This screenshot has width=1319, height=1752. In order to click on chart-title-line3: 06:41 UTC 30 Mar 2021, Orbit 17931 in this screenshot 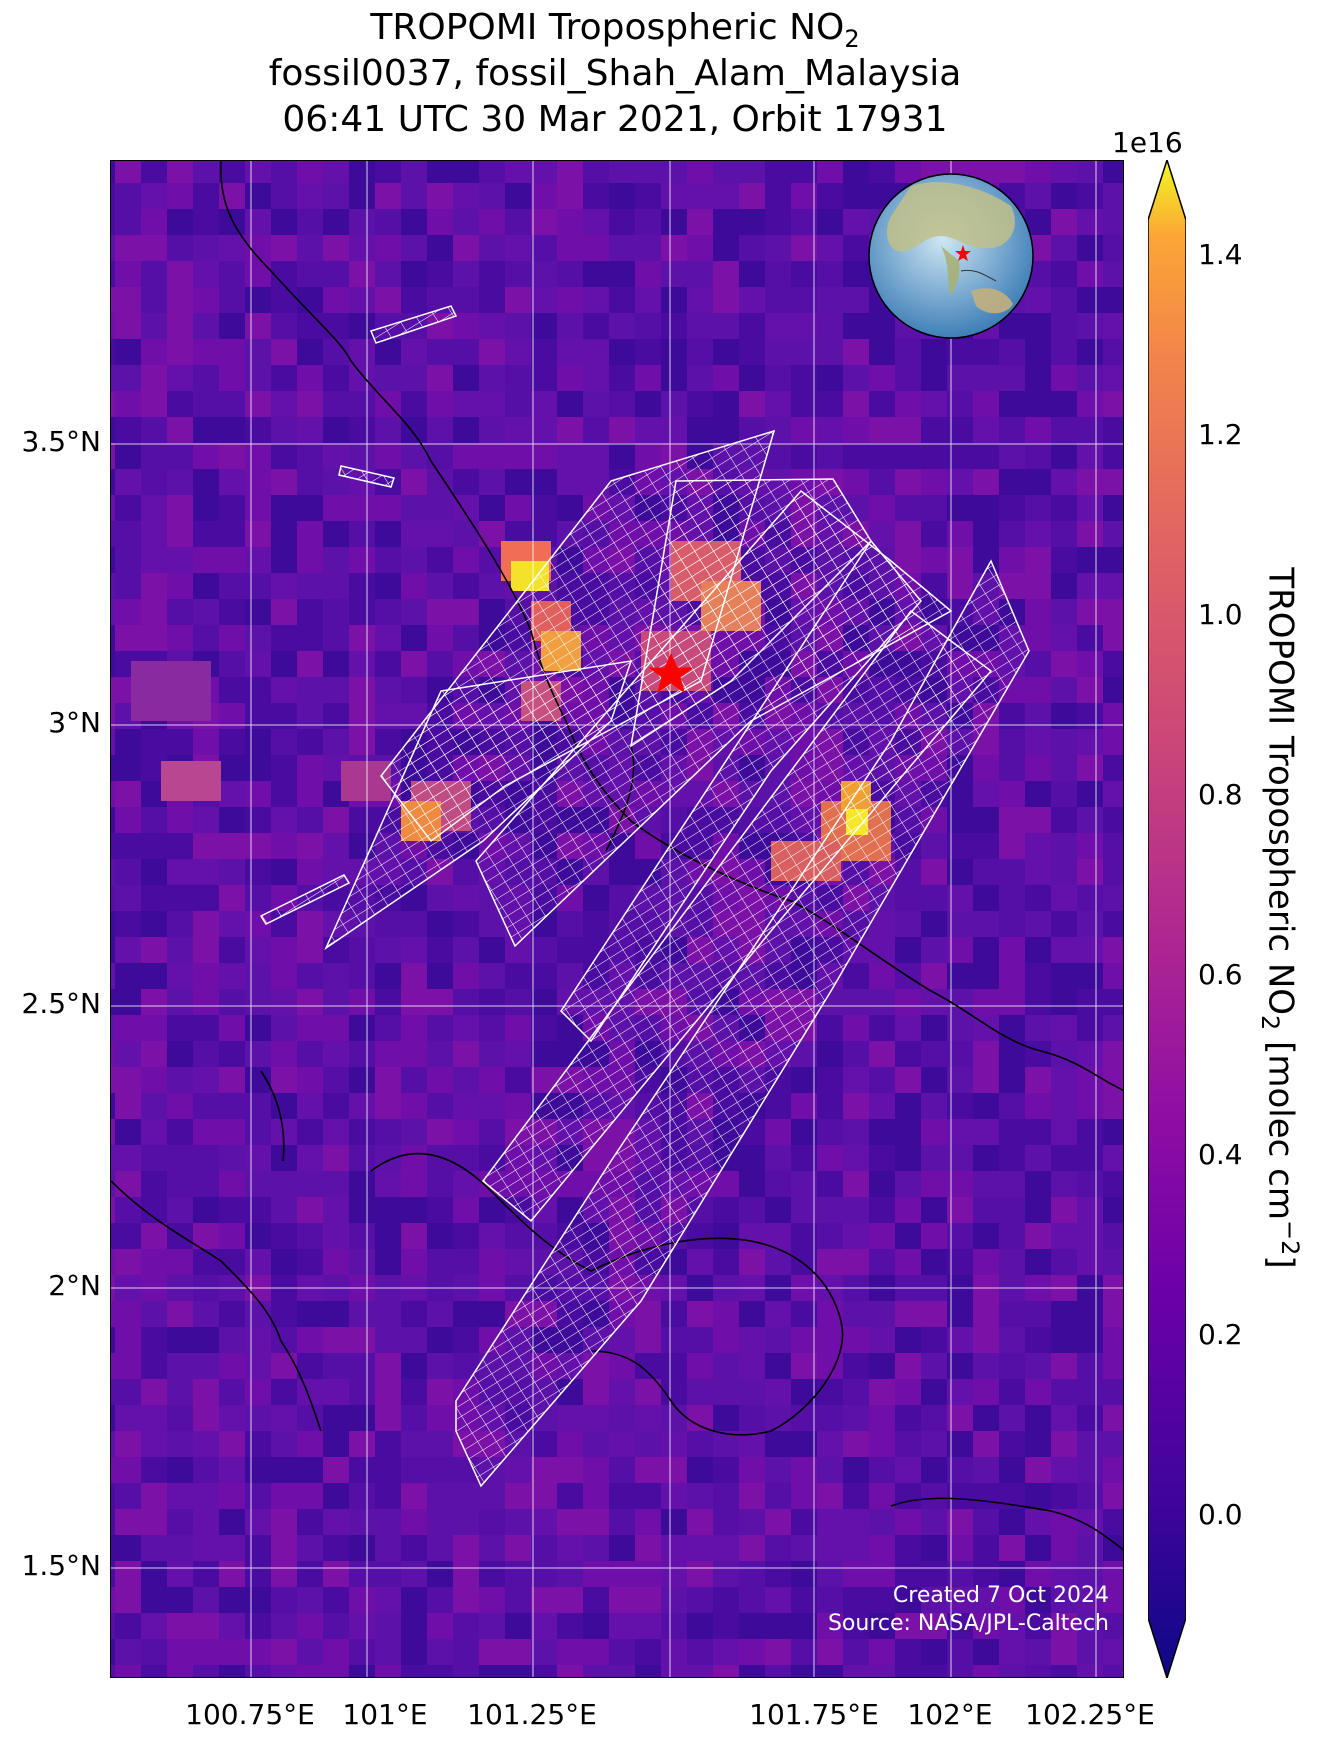, I will do `click(615, 119)`.